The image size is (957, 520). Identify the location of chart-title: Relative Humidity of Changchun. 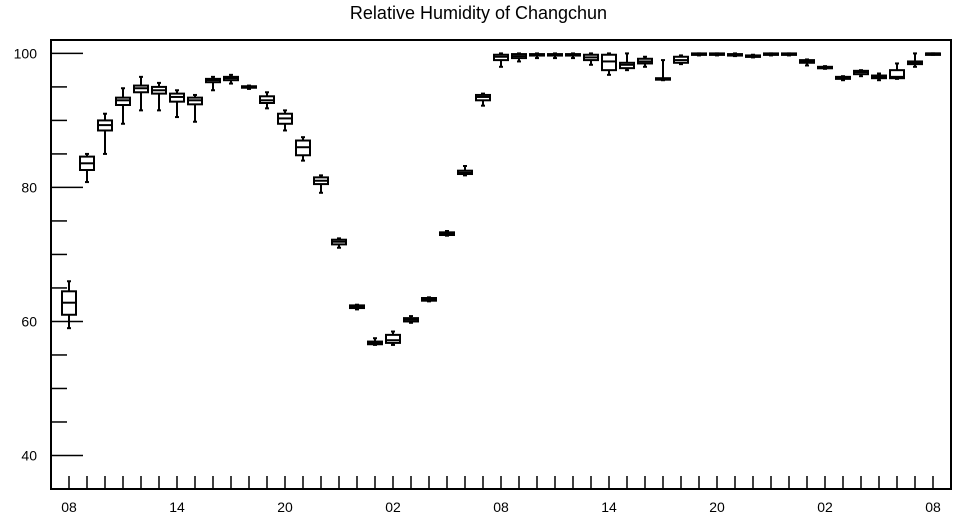
(478, 13).